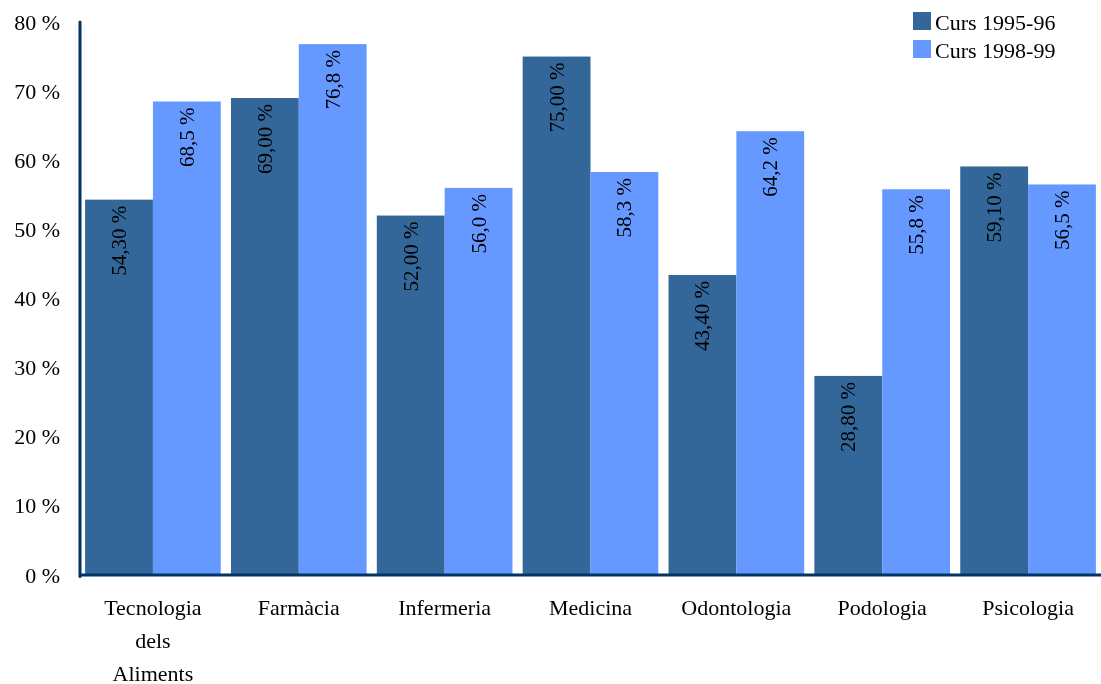  I want to click on data-label: 68,5 %, so click(186, 137).